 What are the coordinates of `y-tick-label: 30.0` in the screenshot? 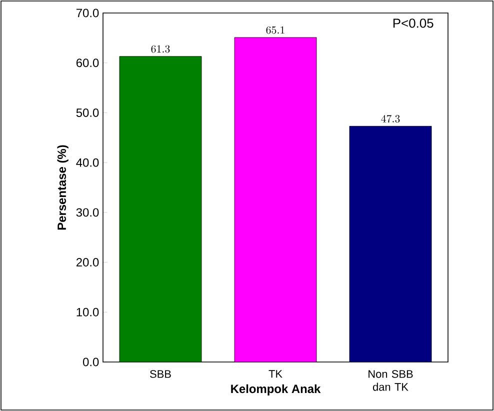 It's located at (87, 212).